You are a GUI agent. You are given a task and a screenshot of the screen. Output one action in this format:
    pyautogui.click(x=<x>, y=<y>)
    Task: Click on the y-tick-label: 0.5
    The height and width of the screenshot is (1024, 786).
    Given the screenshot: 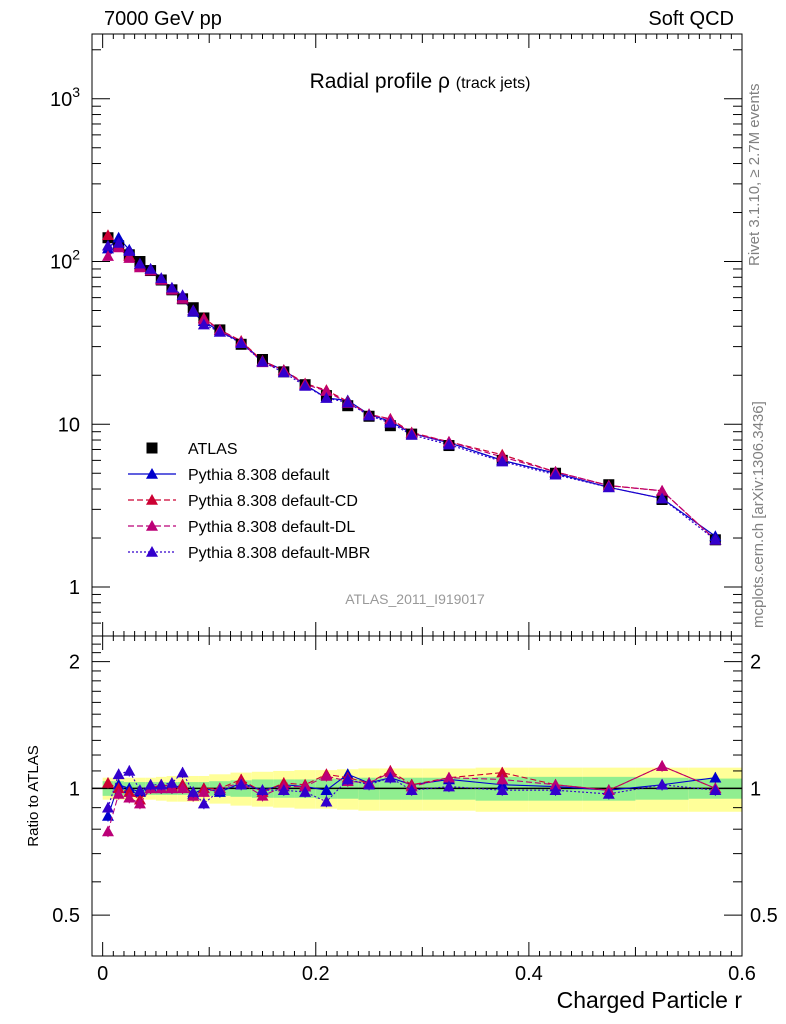 What is the action you would take?
    pyautogui.click(x=66, y=916)
    